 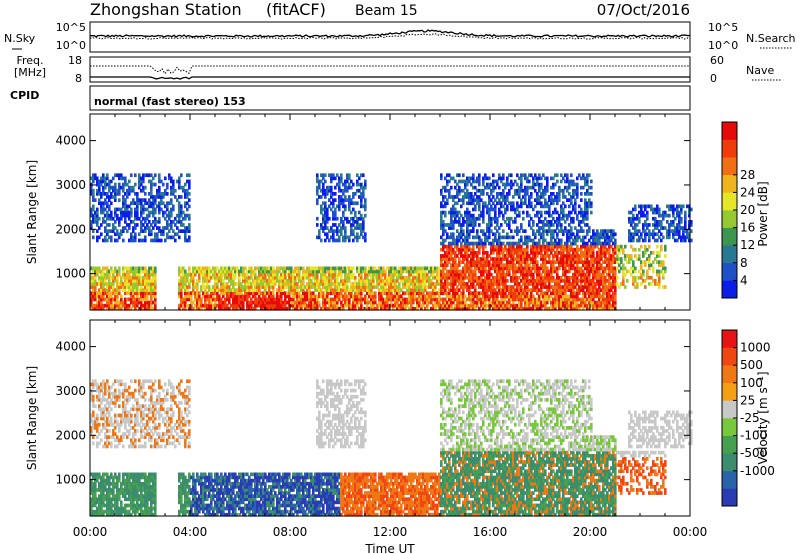 What do you see at coordinates (390, 78) in the screenshot?
I see `frequency-line` at bounding box center [390, 78].